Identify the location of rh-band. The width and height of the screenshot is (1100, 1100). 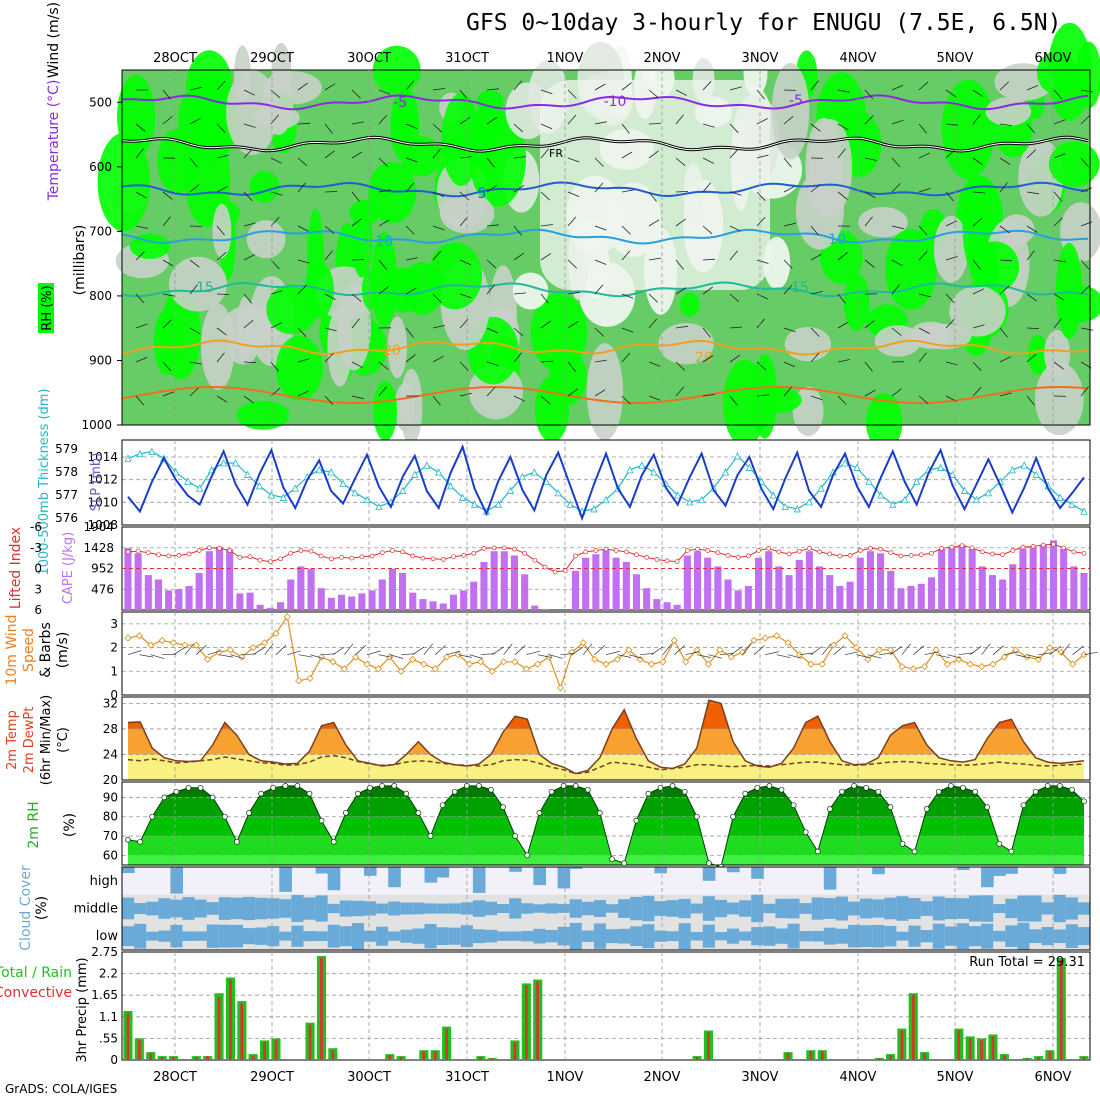
(606, 826).